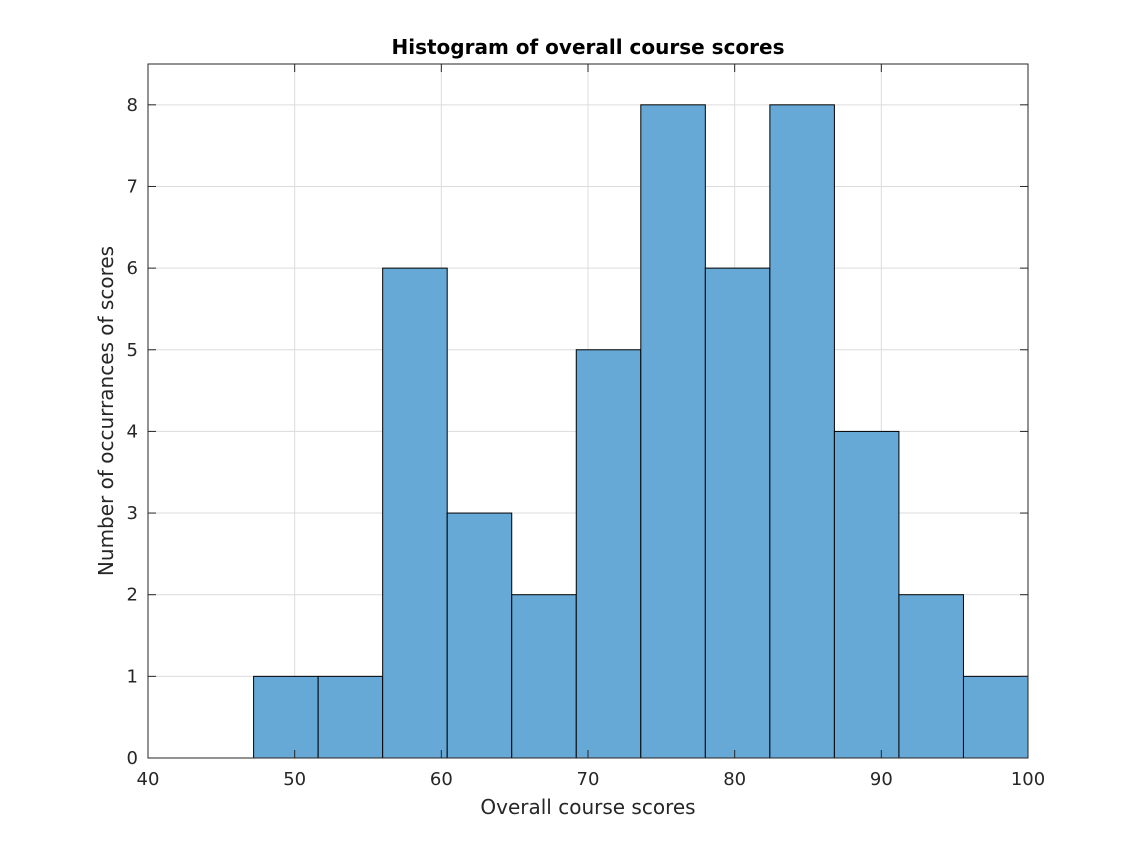 The image size is (1135, 851). Describe the element at coordinates (132, 186) in the screenshot. I see `y-tick-label: 7` at that location.